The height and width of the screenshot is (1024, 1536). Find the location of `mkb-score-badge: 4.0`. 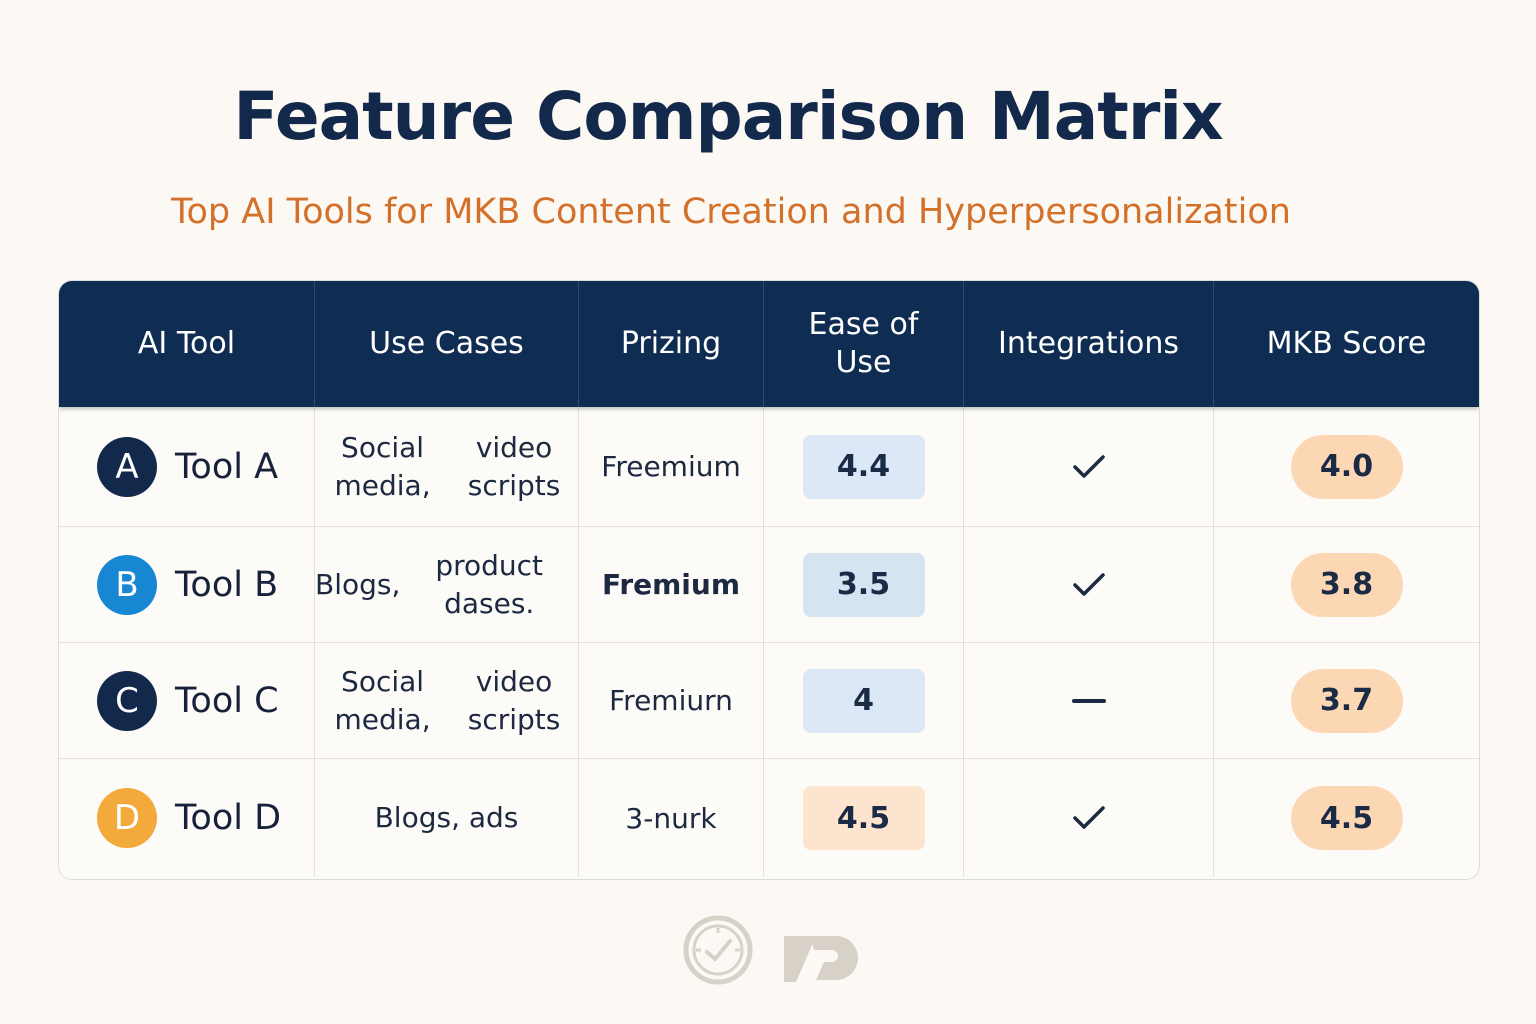

mkb-score-badge: 4.0 is located at coordinates (1346, 466).